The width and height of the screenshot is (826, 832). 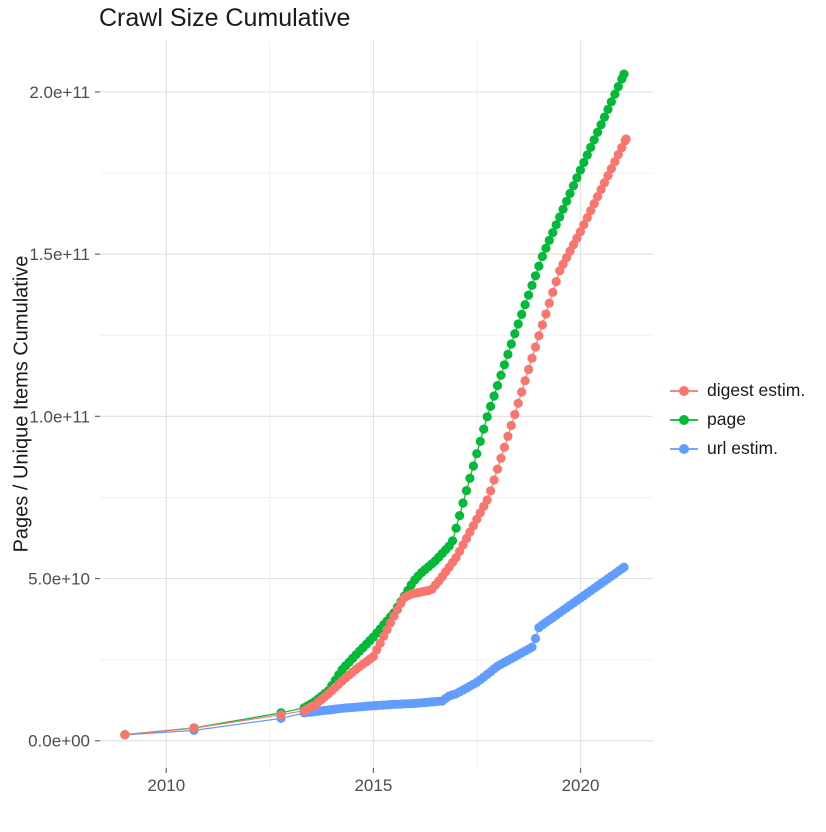 What do you see at coordinates (726, 419) in the screenshot?
I see `legend-item-label: page` at bounding box center [726, 419].